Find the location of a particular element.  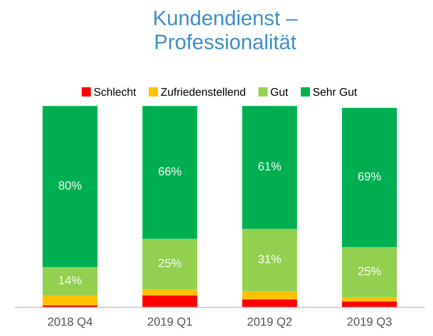

x-tick-label: 2019 Q2 is located at coordinates (270, 322).